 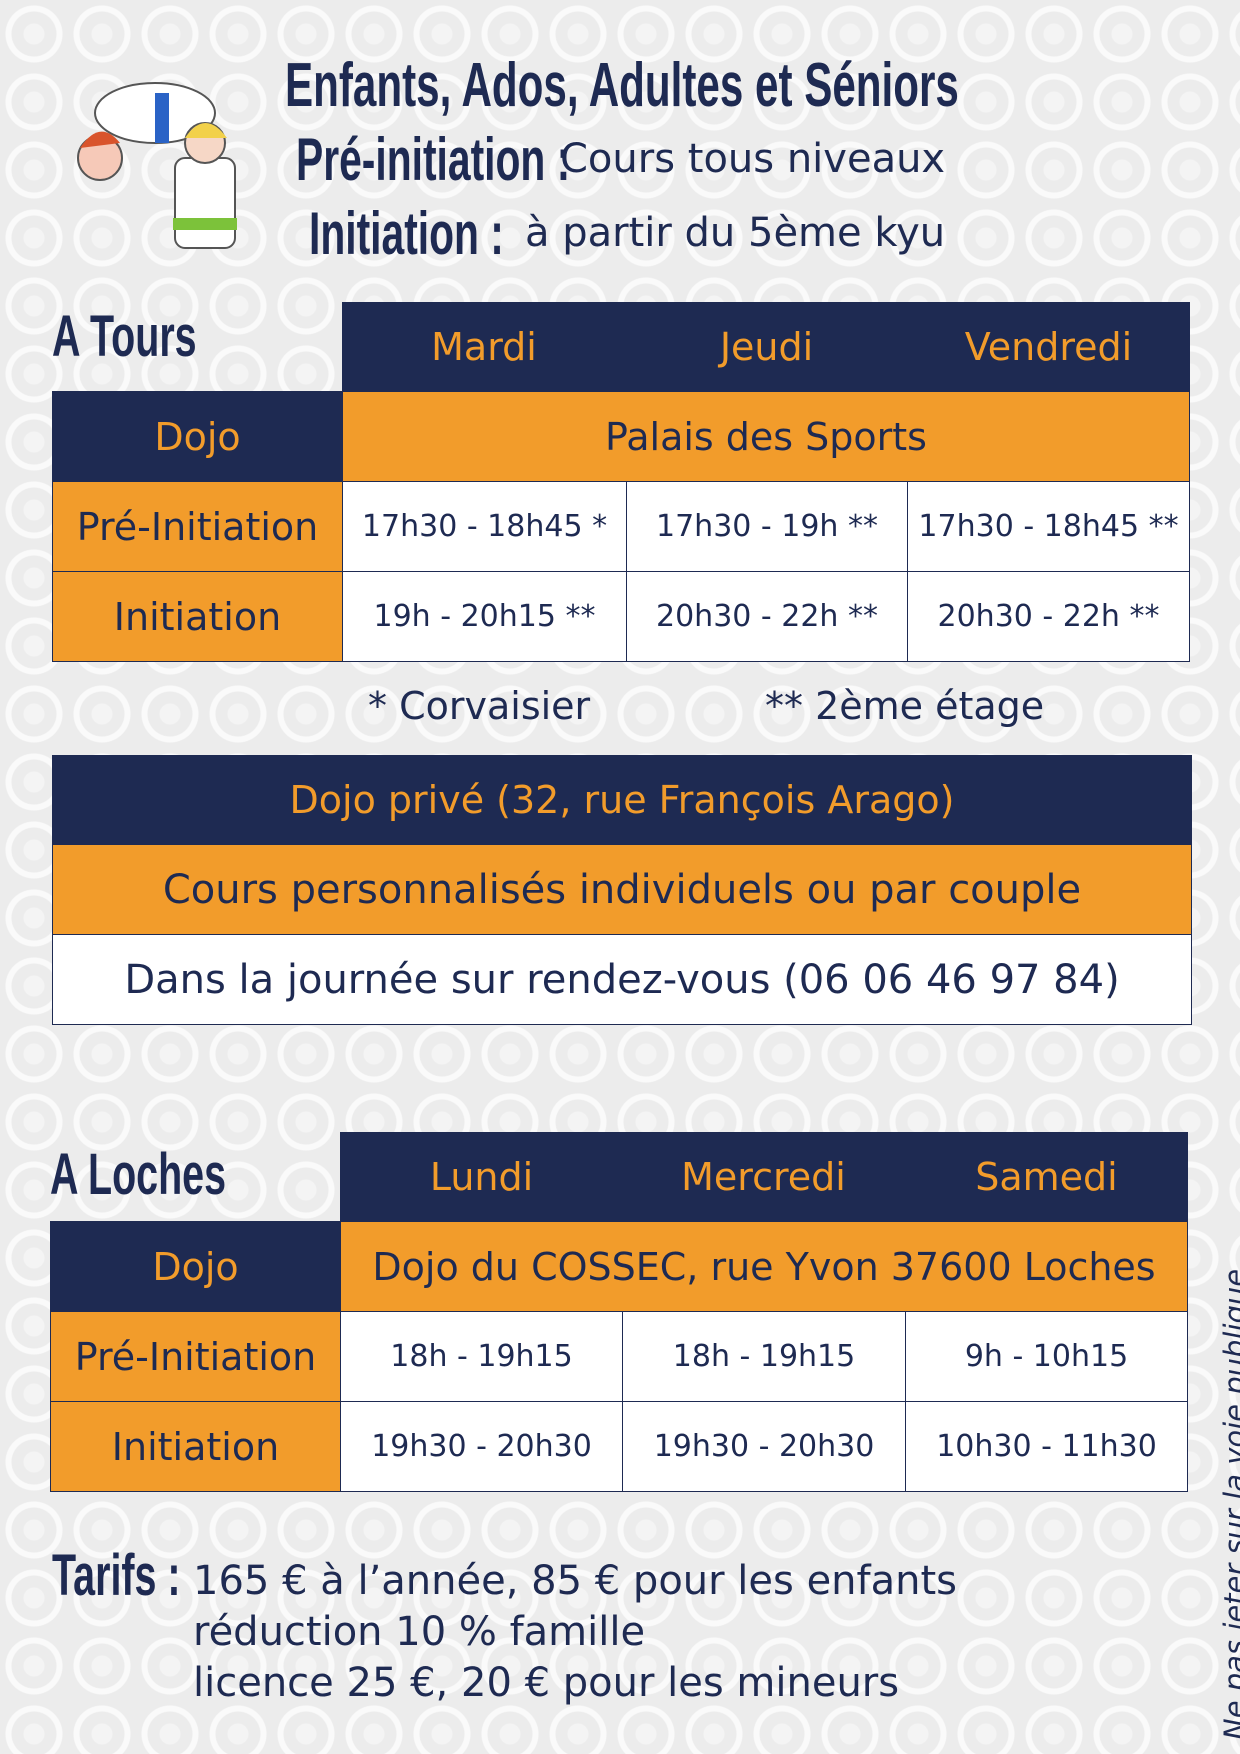 What do you see at coordinates (1046, 1177) in the screenshot?
I see `day-header: Samedi` at bounding box center [1046, 1177].